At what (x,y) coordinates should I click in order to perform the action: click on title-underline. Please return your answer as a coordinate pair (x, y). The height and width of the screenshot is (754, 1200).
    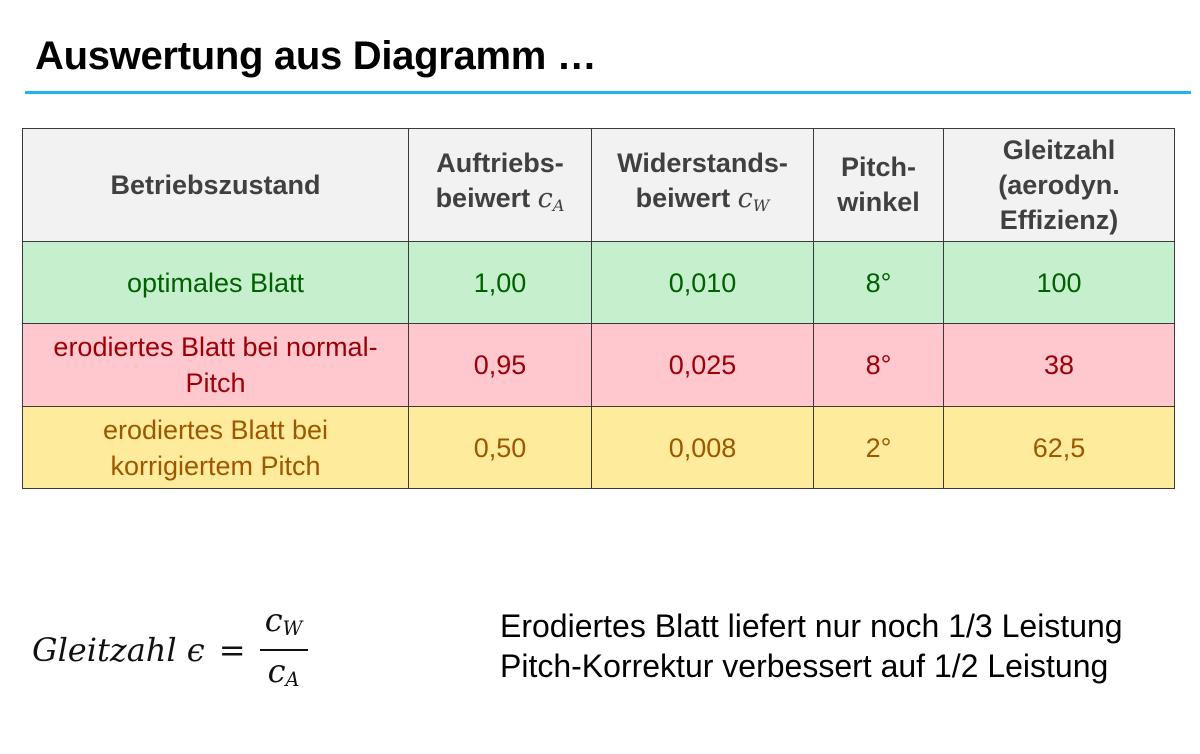
    Looking at the image, I should click on (608, 92).